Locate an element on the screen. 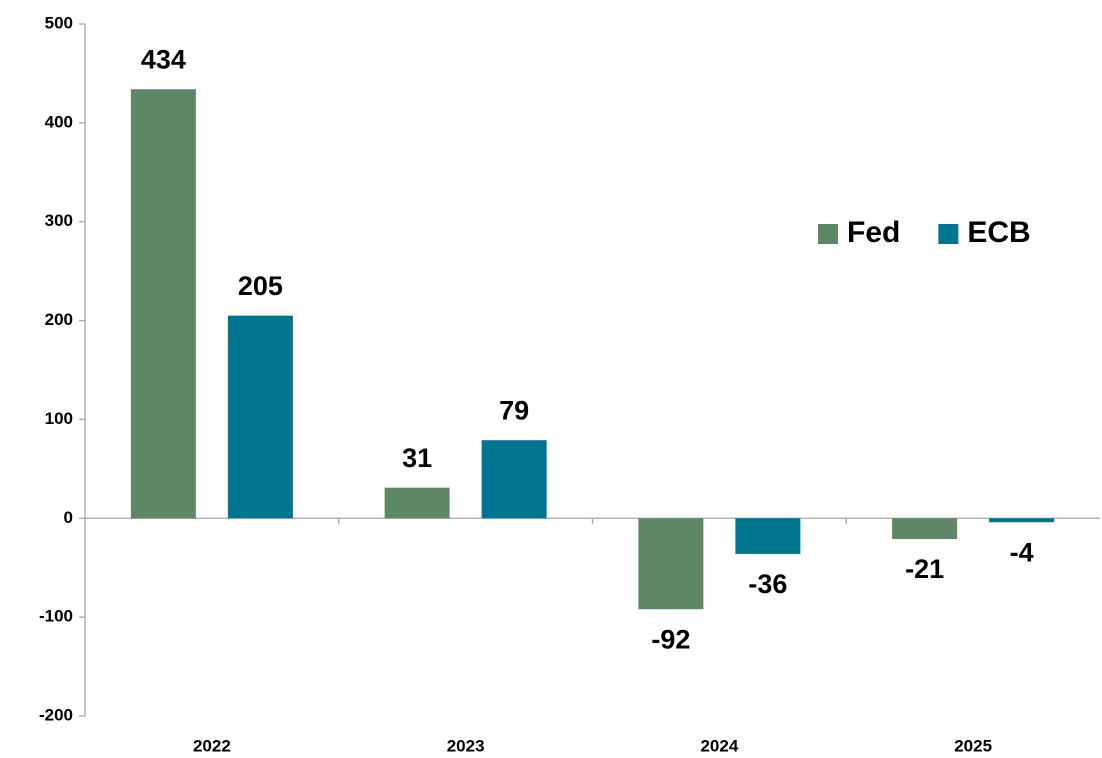  data-label: 79 is located at coordinates (514, 410).